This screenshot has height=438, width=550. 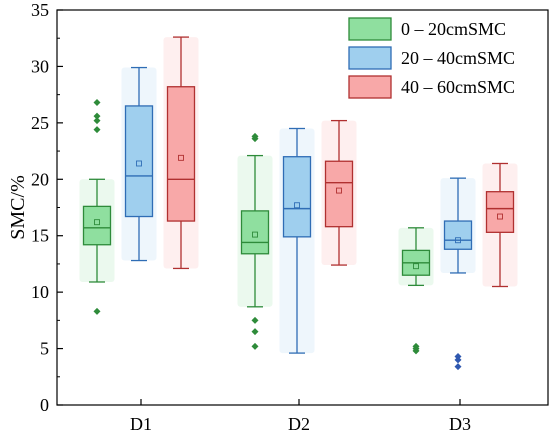 I want to click on y-tick-label: 10, so click(x=40, y=292).